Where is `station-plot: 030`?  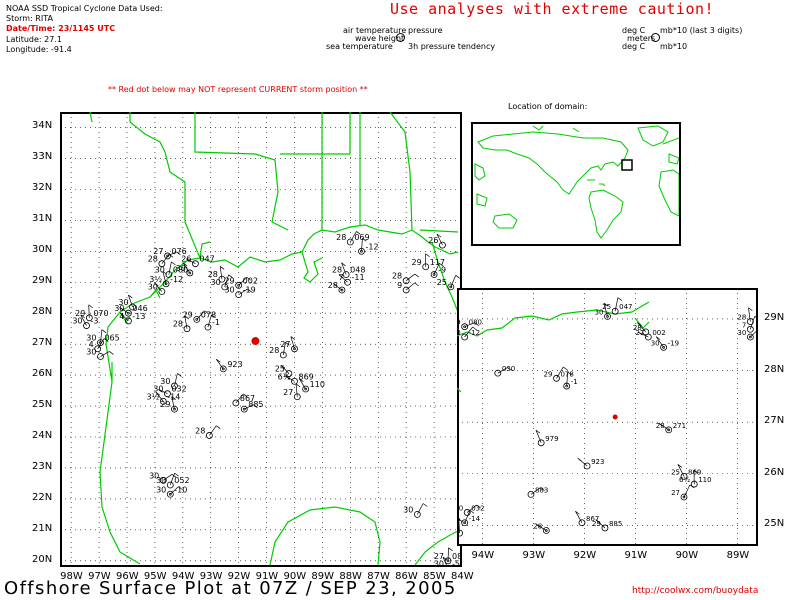
station-plot: 030 is located at coordinates (504, 371).